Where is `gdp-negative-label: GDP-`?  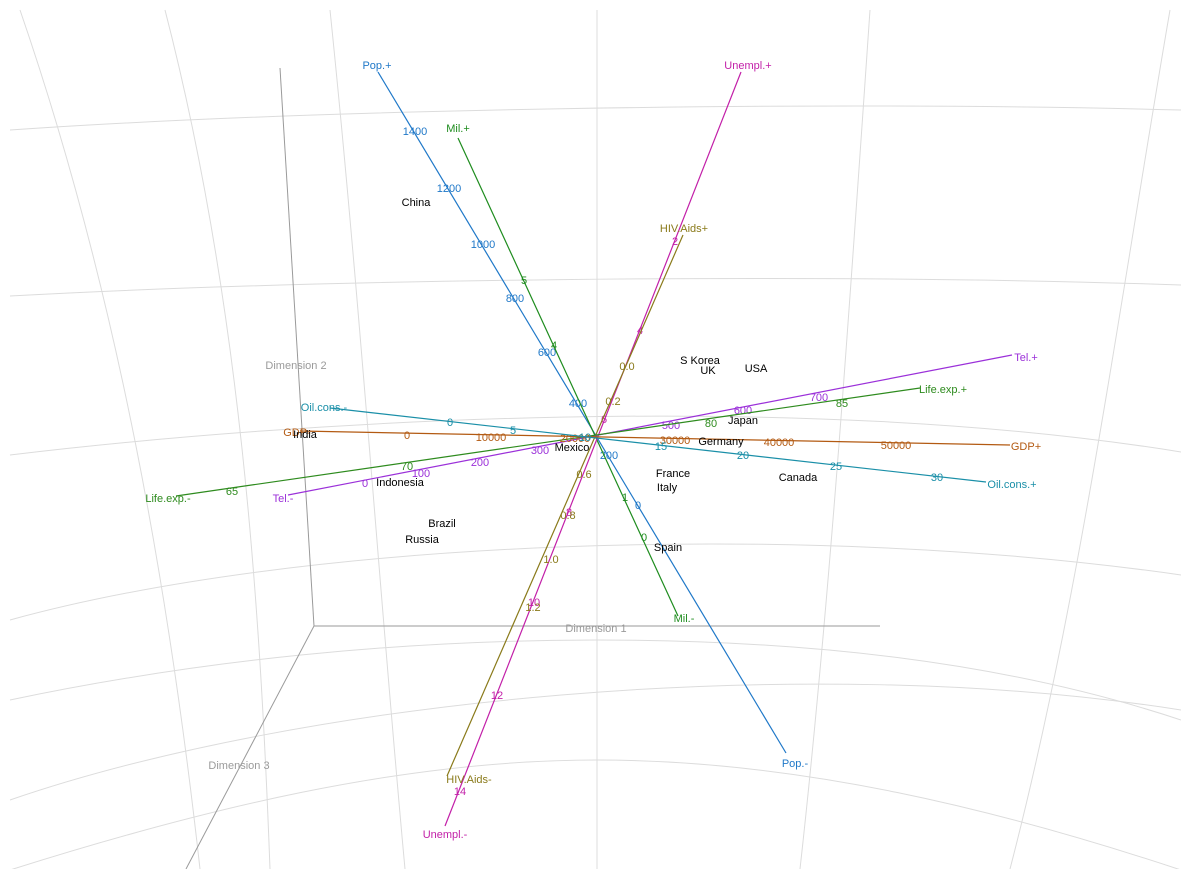
gdp-negative-label: GDP- is located at coordinates (297, 433).